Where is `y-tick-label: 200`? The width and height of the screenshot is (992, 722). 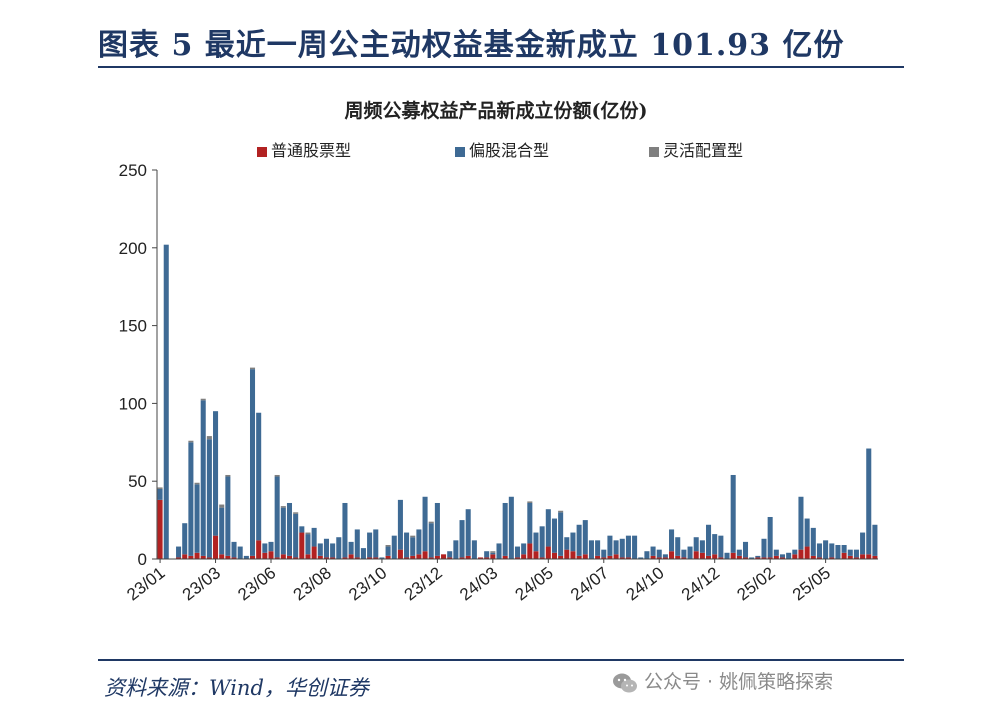 y-tick-label: 200 is located at coordinates (133, 248).